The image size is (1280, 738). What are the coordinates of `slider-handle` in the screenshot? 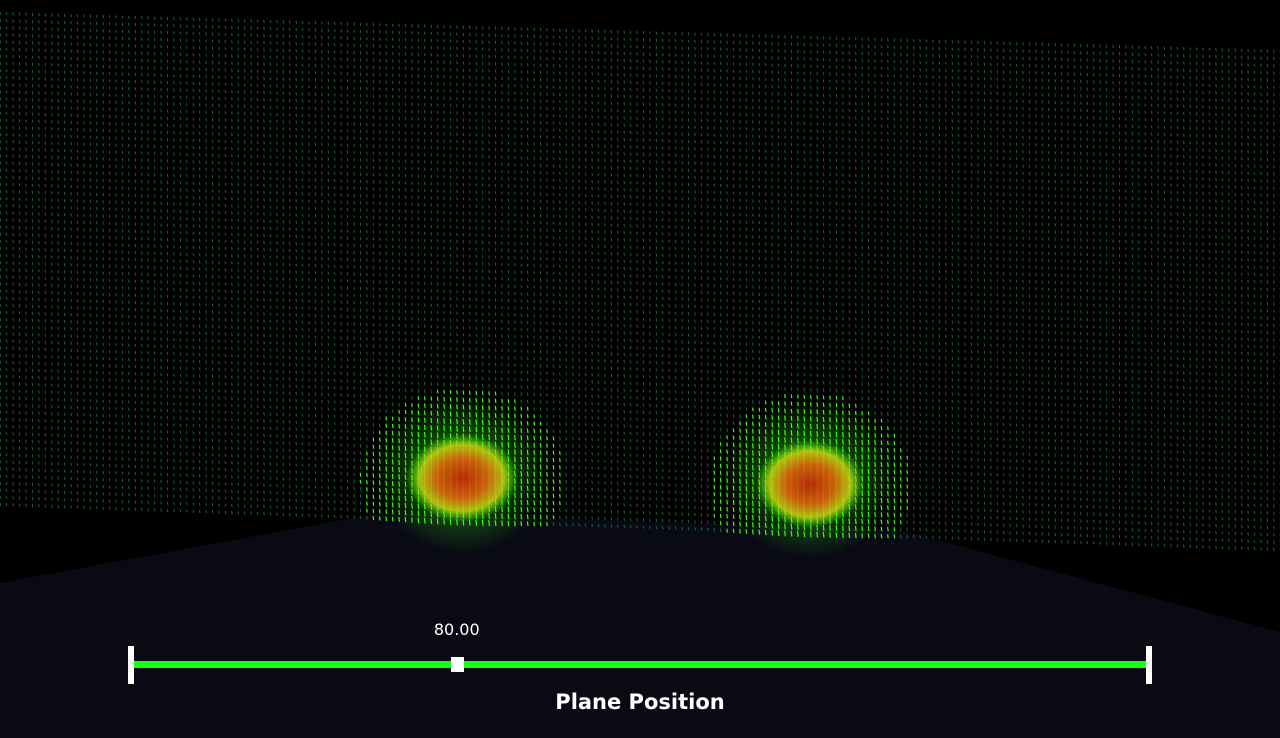 It's located at (457, 664).